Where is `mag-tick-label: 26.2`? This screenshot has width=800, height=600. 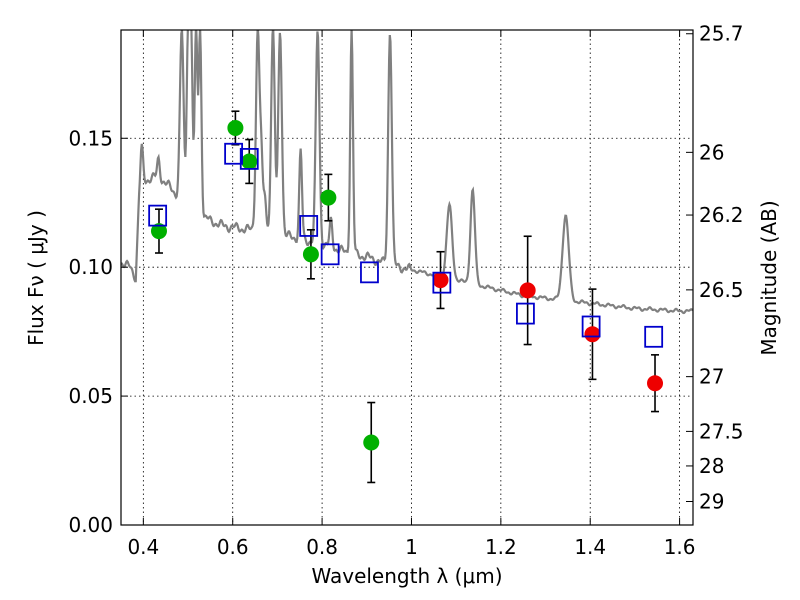 mag-tick-label: 26.2 is located at coordinates (721, 215).